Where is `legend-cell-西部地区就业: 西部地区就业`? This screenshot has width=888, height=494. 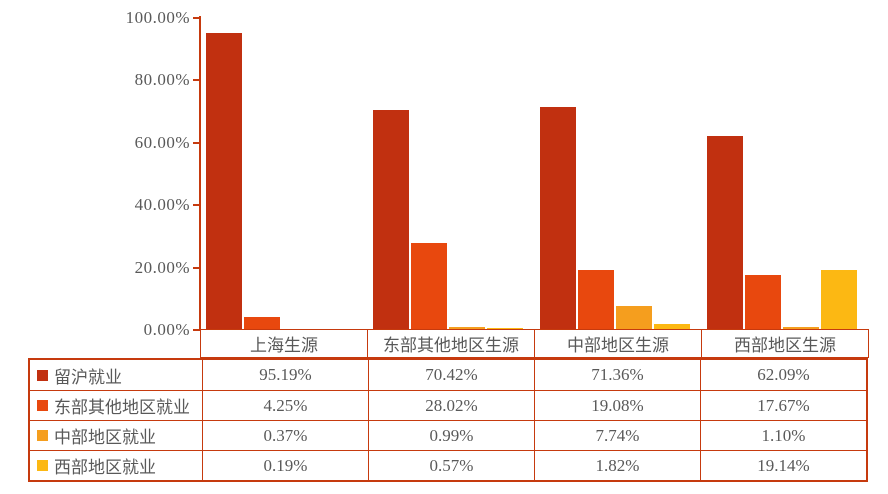 legend-cell-西部地区就业: 西部地区就业 is located at coordinates (116, 465).